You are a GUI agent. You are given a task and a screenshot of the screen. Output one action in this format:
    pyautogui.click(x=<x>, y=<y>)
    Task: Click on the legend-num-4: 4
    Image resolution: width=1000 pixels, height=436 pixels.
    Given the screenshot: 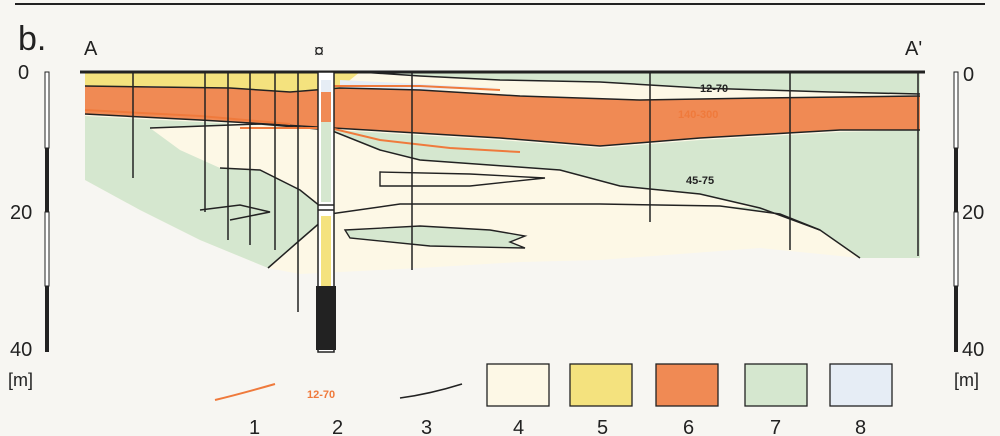 What is the action you would take?
    pyautogui.click(x=518, y=426)
    